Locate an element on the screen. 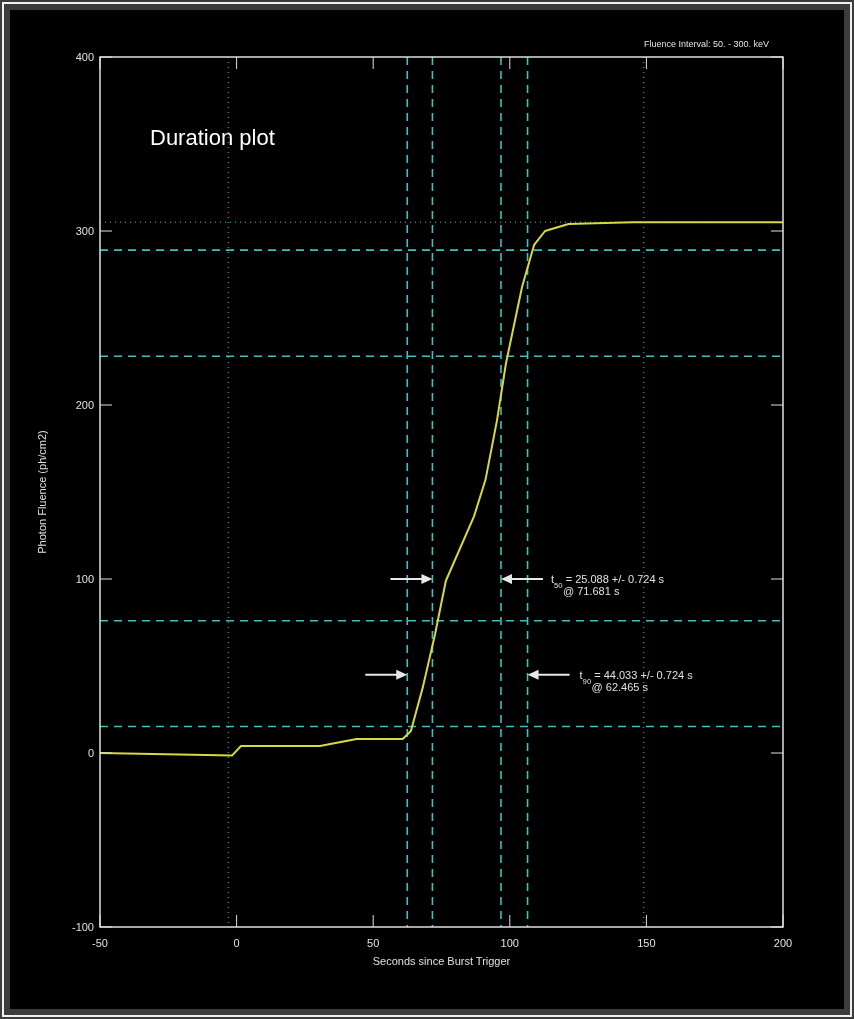  y-tick-label: 200 is located at coordinates (84, 405).